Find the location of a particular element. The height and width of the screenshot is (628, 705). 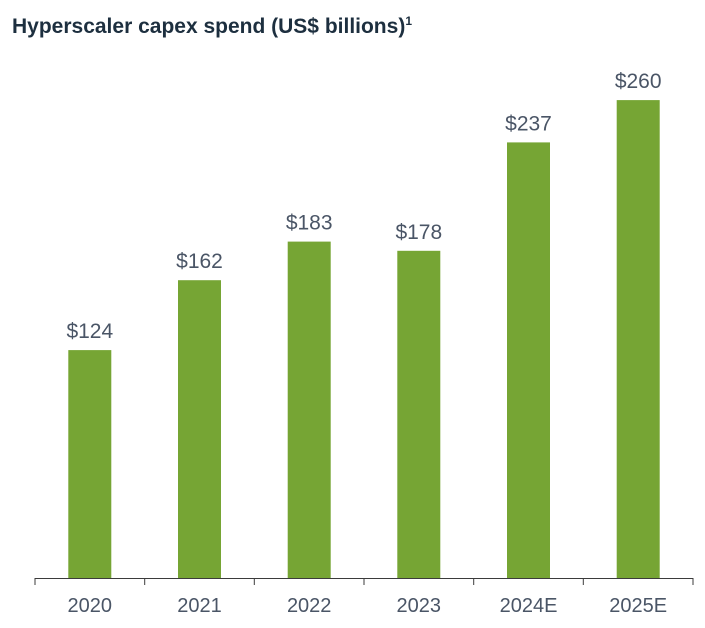

value-label-2025e: $260 is located at coordinates (638, 81).